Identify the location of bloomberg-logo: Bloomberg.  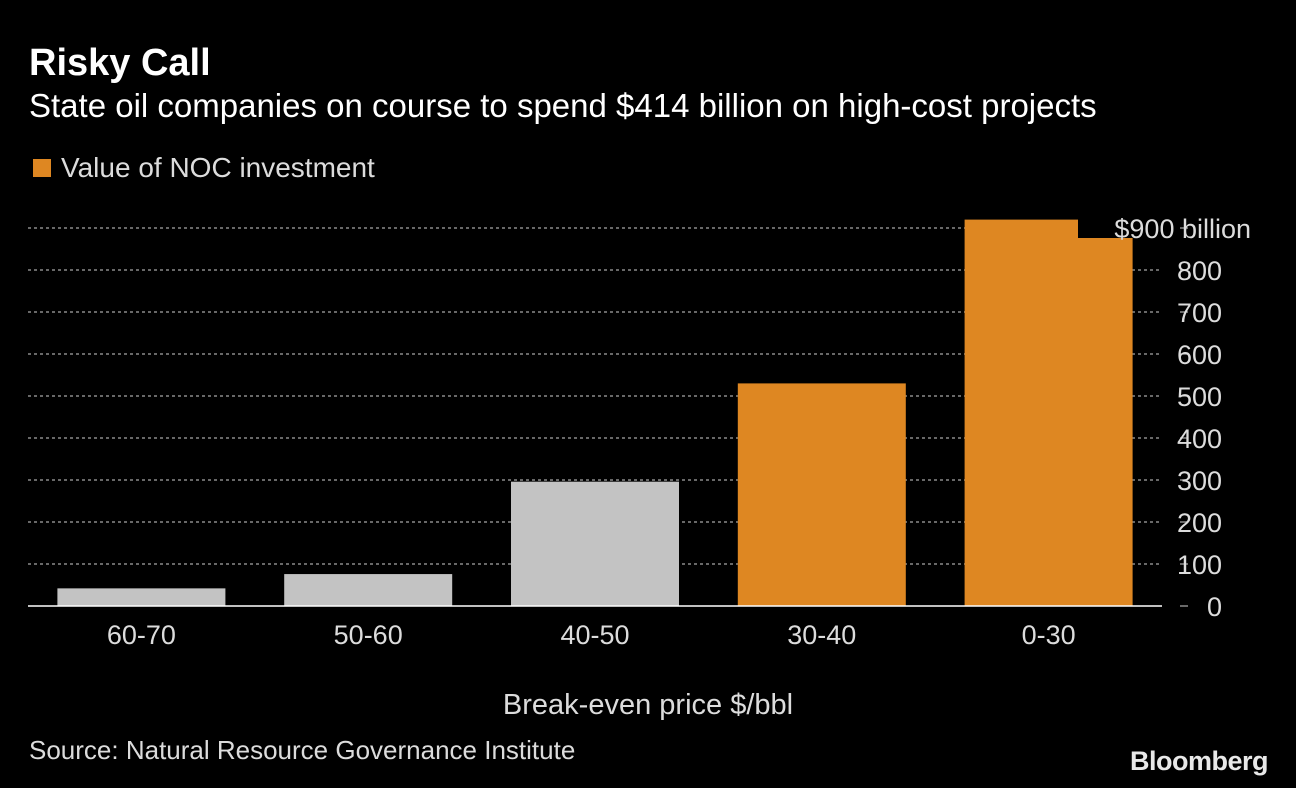
(1199, 761).